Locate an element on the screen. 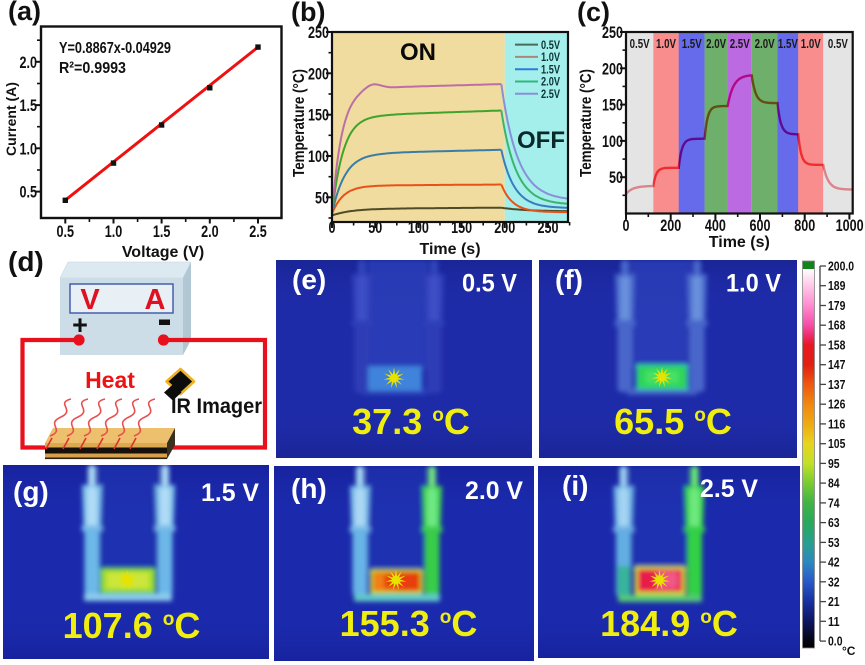 Image resolution: width=865 pixels, height=665 pixels. svg-text: (e) is located at coordinates (309, 279).